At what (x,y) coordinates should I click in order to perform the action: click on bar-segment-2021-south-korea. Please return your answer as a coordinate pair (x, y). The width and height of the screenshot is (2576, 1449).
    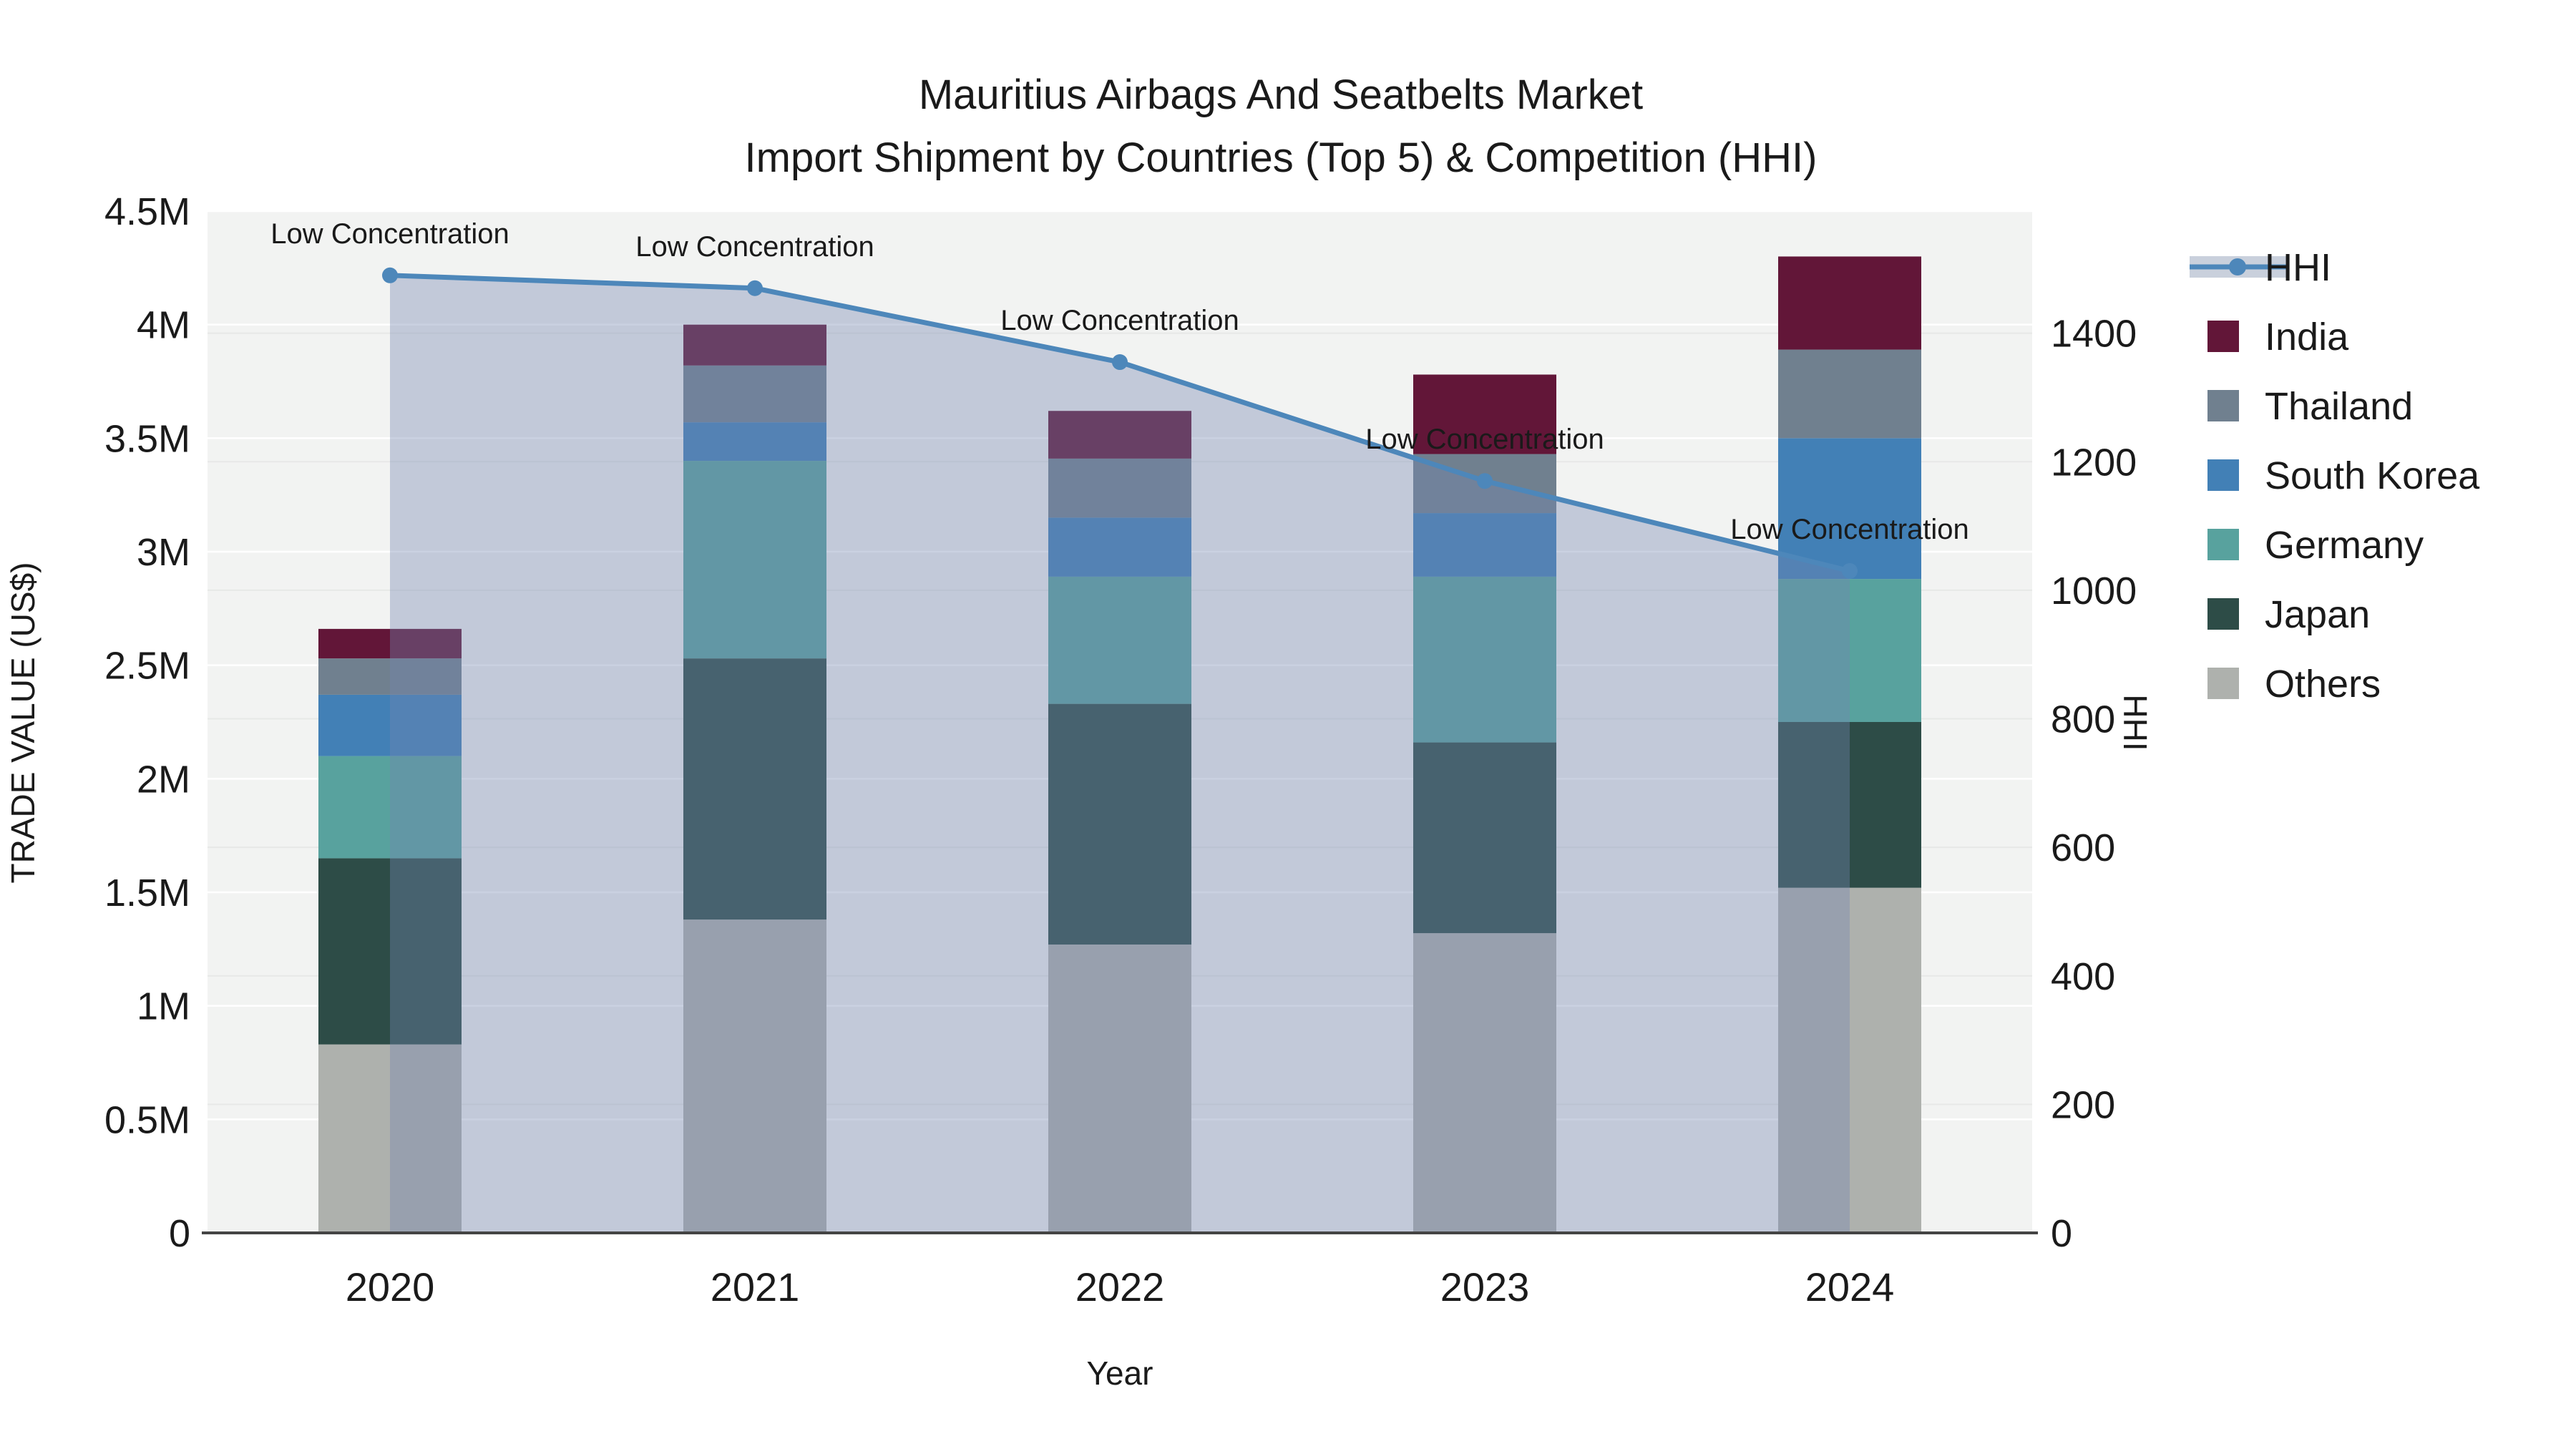
    Looking at the image, I should click on (754, 442).